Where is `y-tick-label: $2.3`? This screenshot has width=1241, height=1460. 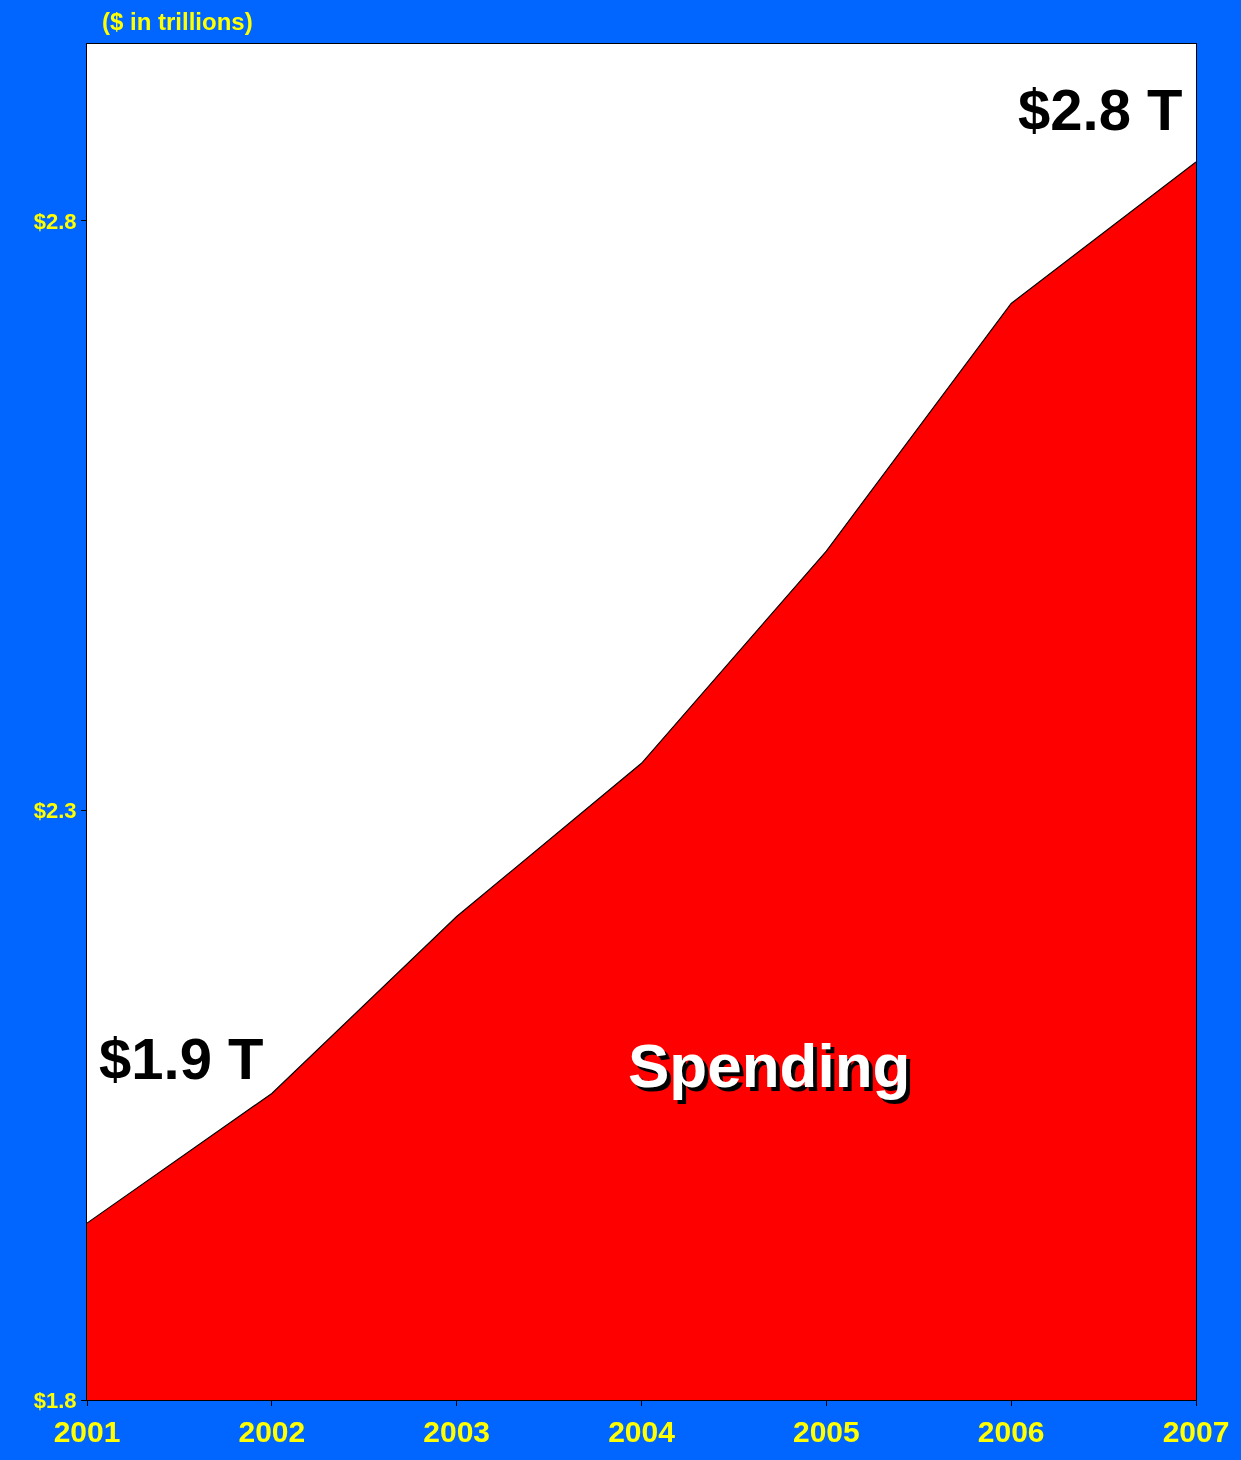 y-tick-label: $2.3 is located at coordinates (55, 811).